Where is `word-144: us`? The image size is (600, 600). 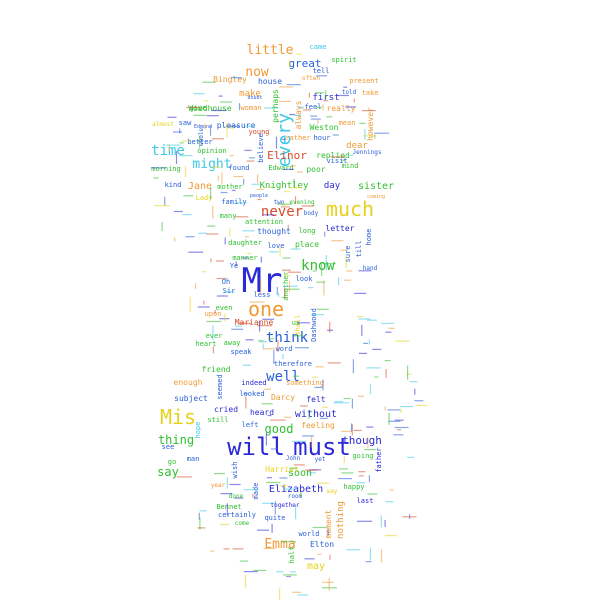
word-144: us is located at coordinates (296, 323).